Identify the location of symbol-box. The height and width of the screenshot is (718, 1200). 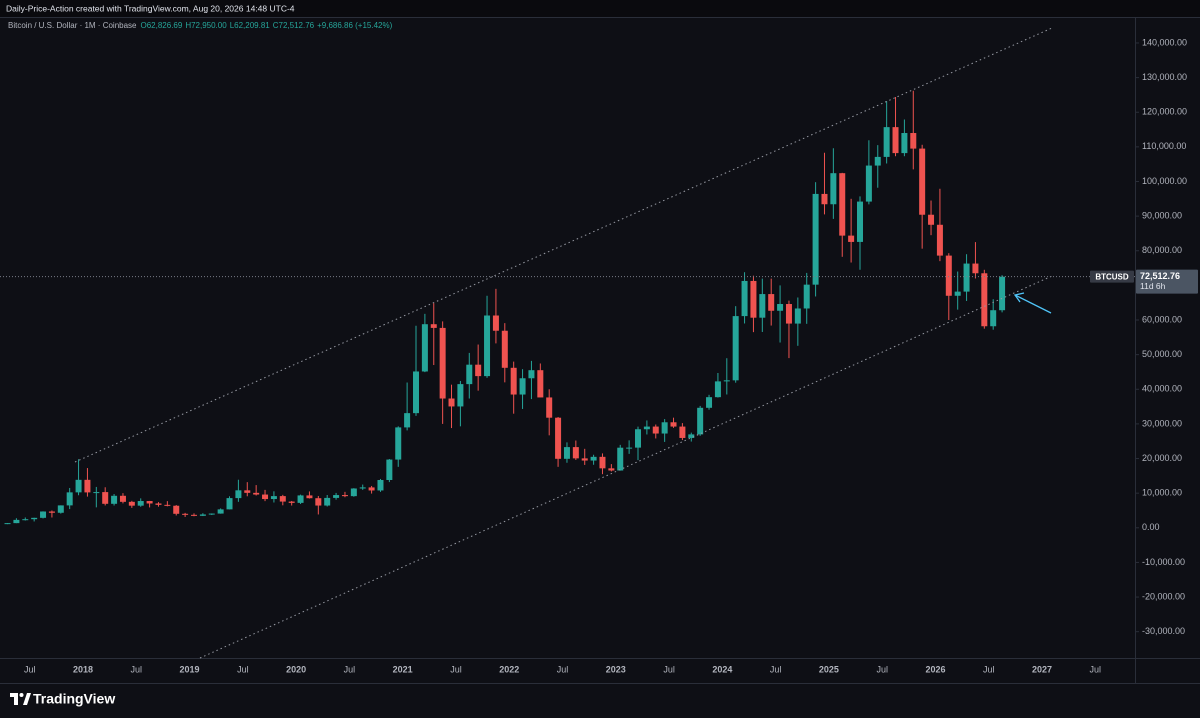
(1112, 276).